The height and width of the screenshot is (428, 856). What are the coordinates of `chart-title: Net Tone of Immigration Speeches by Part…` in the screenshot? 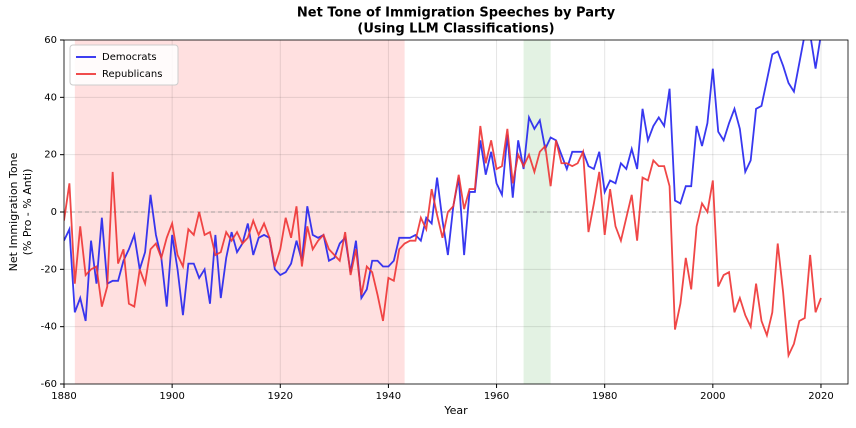 It's located at (456, 13).